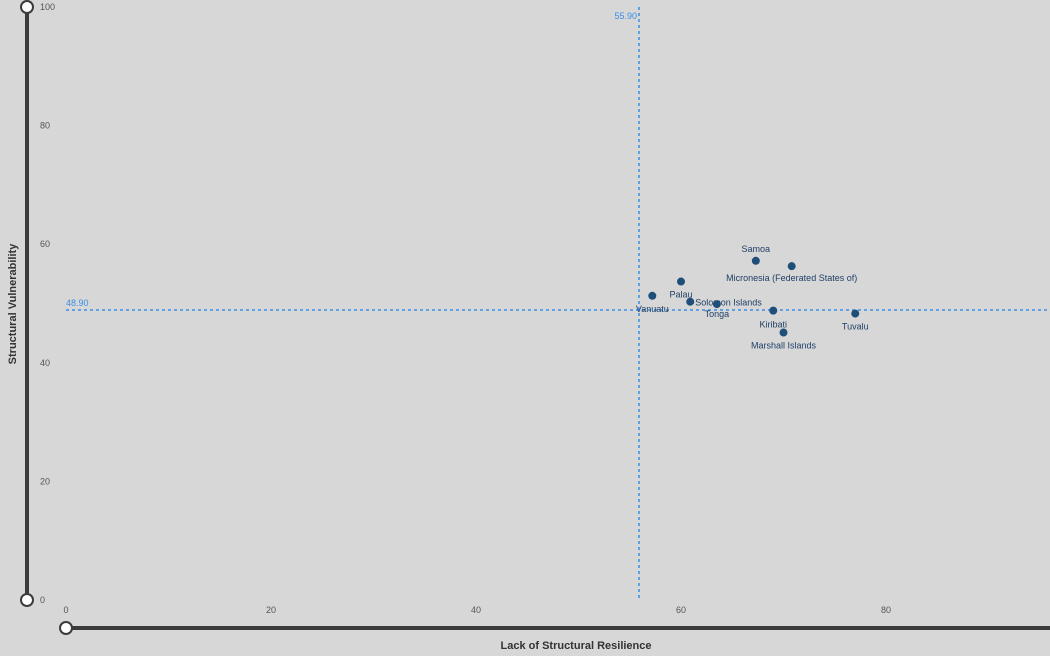 This screenshot has height=656, width=1050. What do you see at coordinates (27, 600) in the screenshot?
I see `y-axis-slider-handle-bottom` at bounding box center [27, 600].